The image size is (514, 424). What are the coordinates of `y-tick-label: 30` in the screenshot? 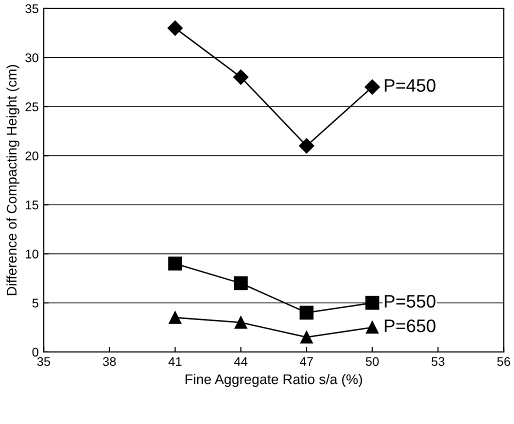 It's located at (31, 57).